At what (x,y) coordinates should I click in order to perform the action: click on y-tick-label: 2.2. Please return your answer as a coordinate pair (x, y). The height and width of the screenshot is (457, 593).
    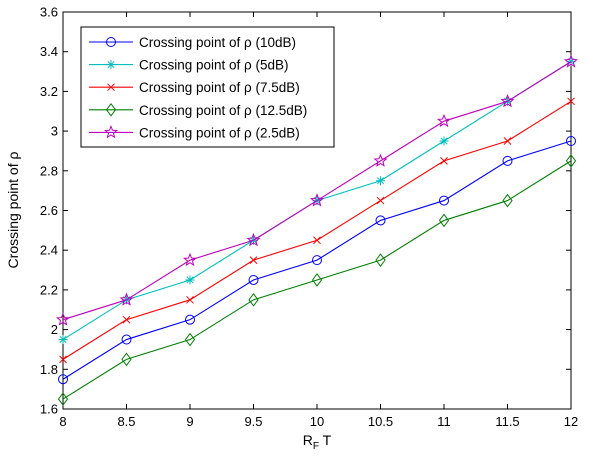
    Looking at the image, I should click on (49, 289).